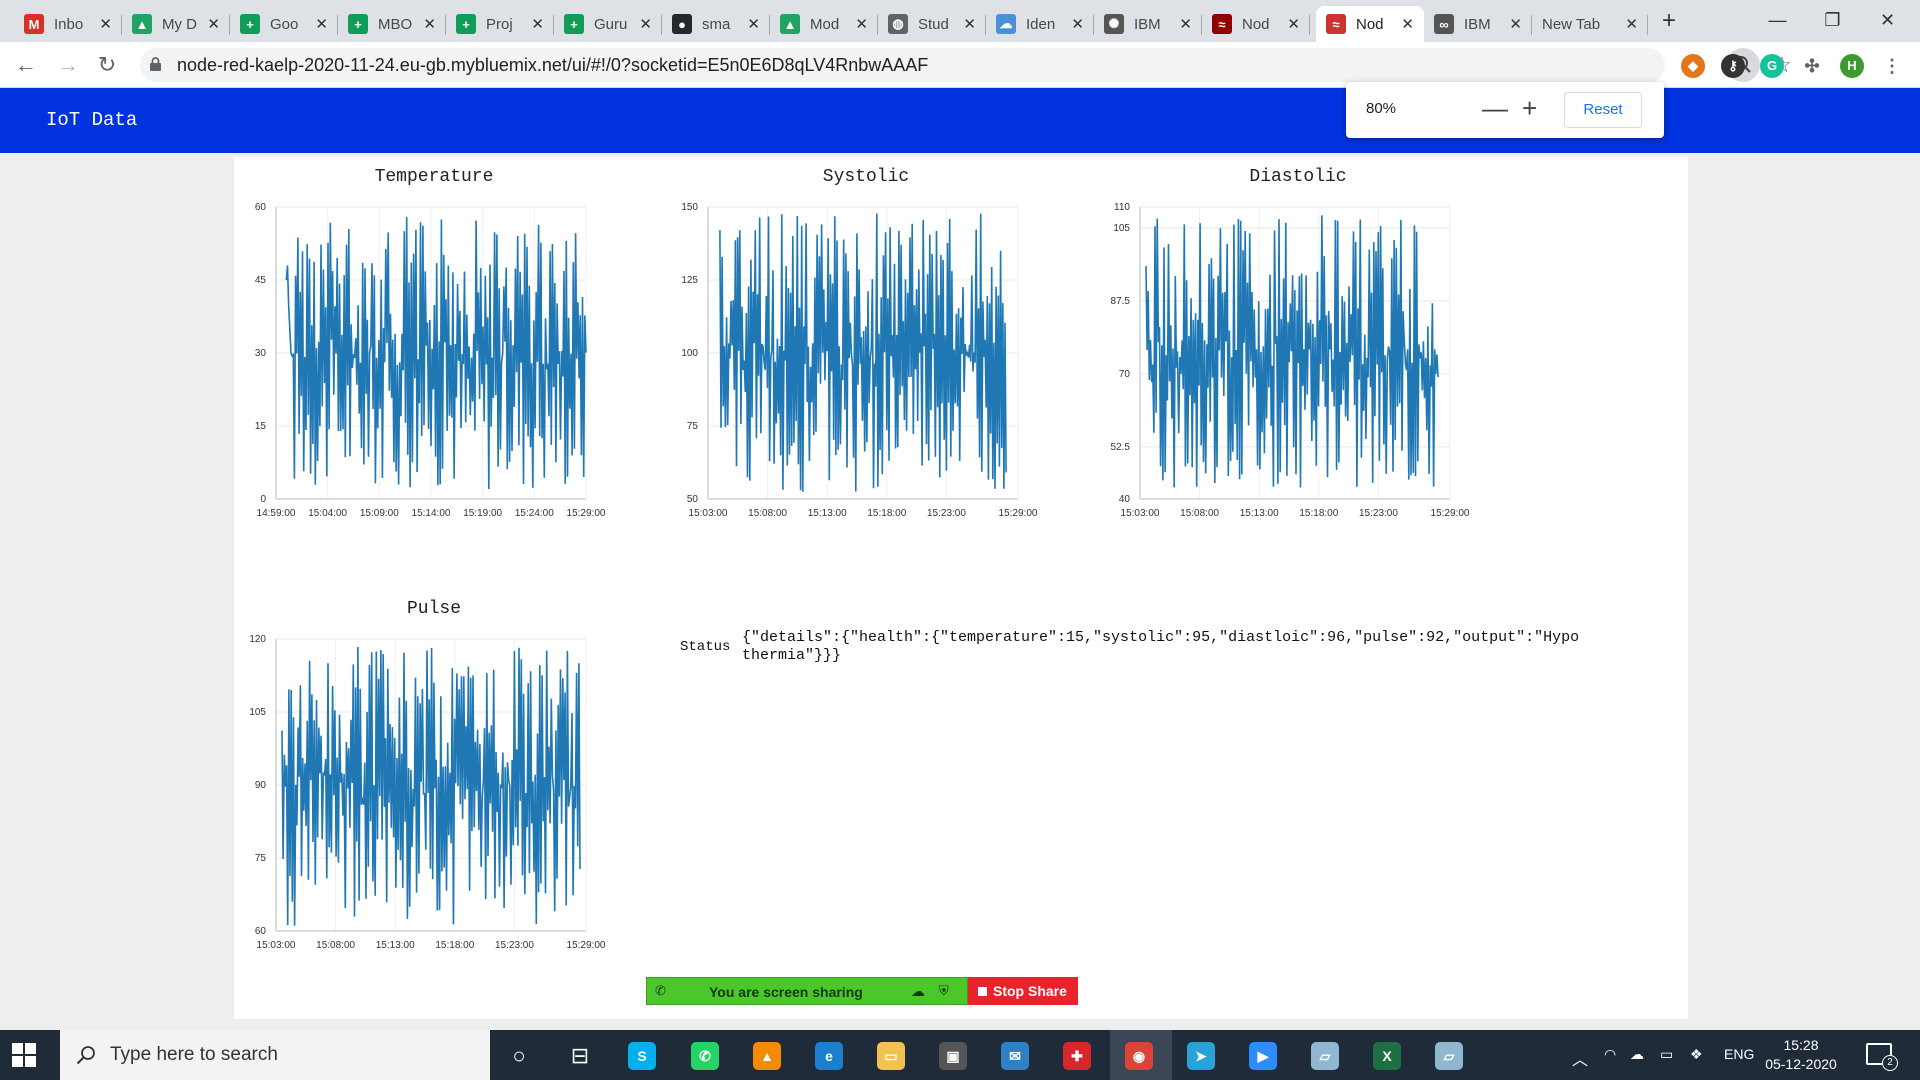  I want to click on chart-title: Pulse, so click(433, 609).